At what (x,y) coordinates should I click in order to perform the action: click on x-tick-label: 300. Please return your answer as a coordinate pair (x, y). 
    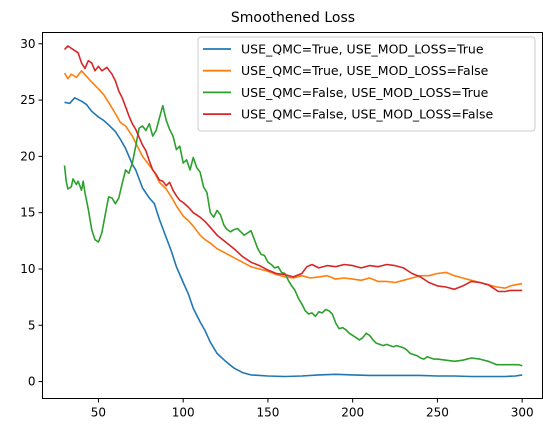
    Looking at the image, I should click on (522, 413).